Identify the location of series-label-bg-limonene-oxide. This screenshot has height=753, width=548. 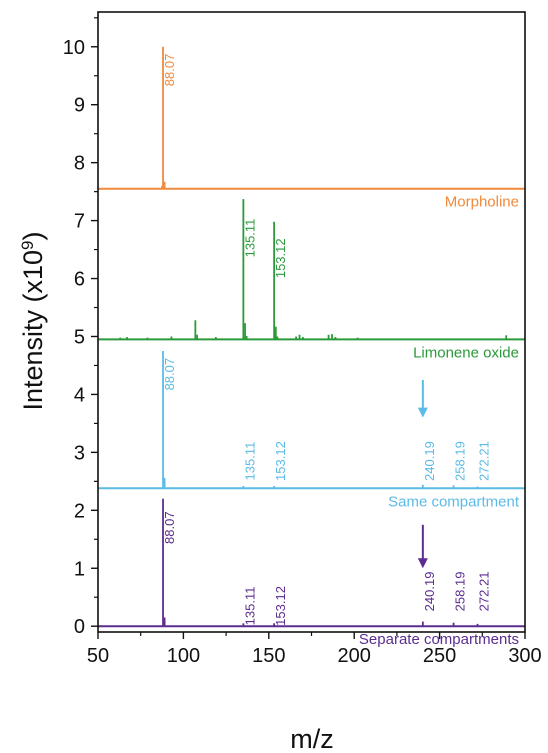
(466, 353).